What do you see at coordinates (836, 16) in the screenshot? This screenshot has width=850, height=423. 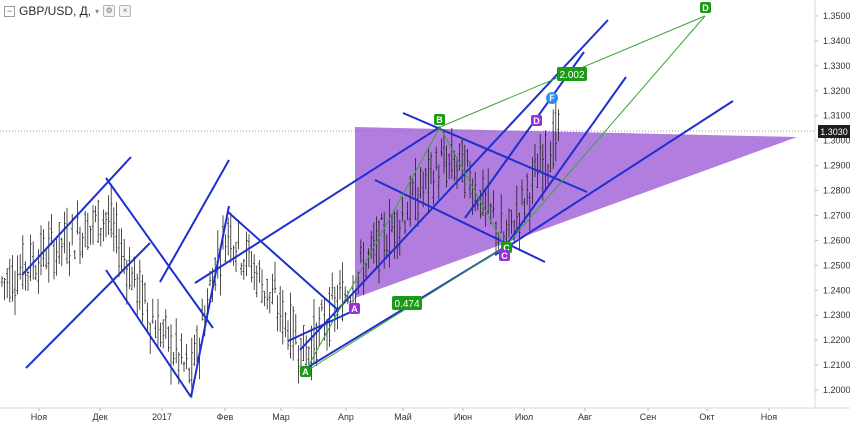 I see `price-tick-label: 1.3500` at bounding box center [836, 16].